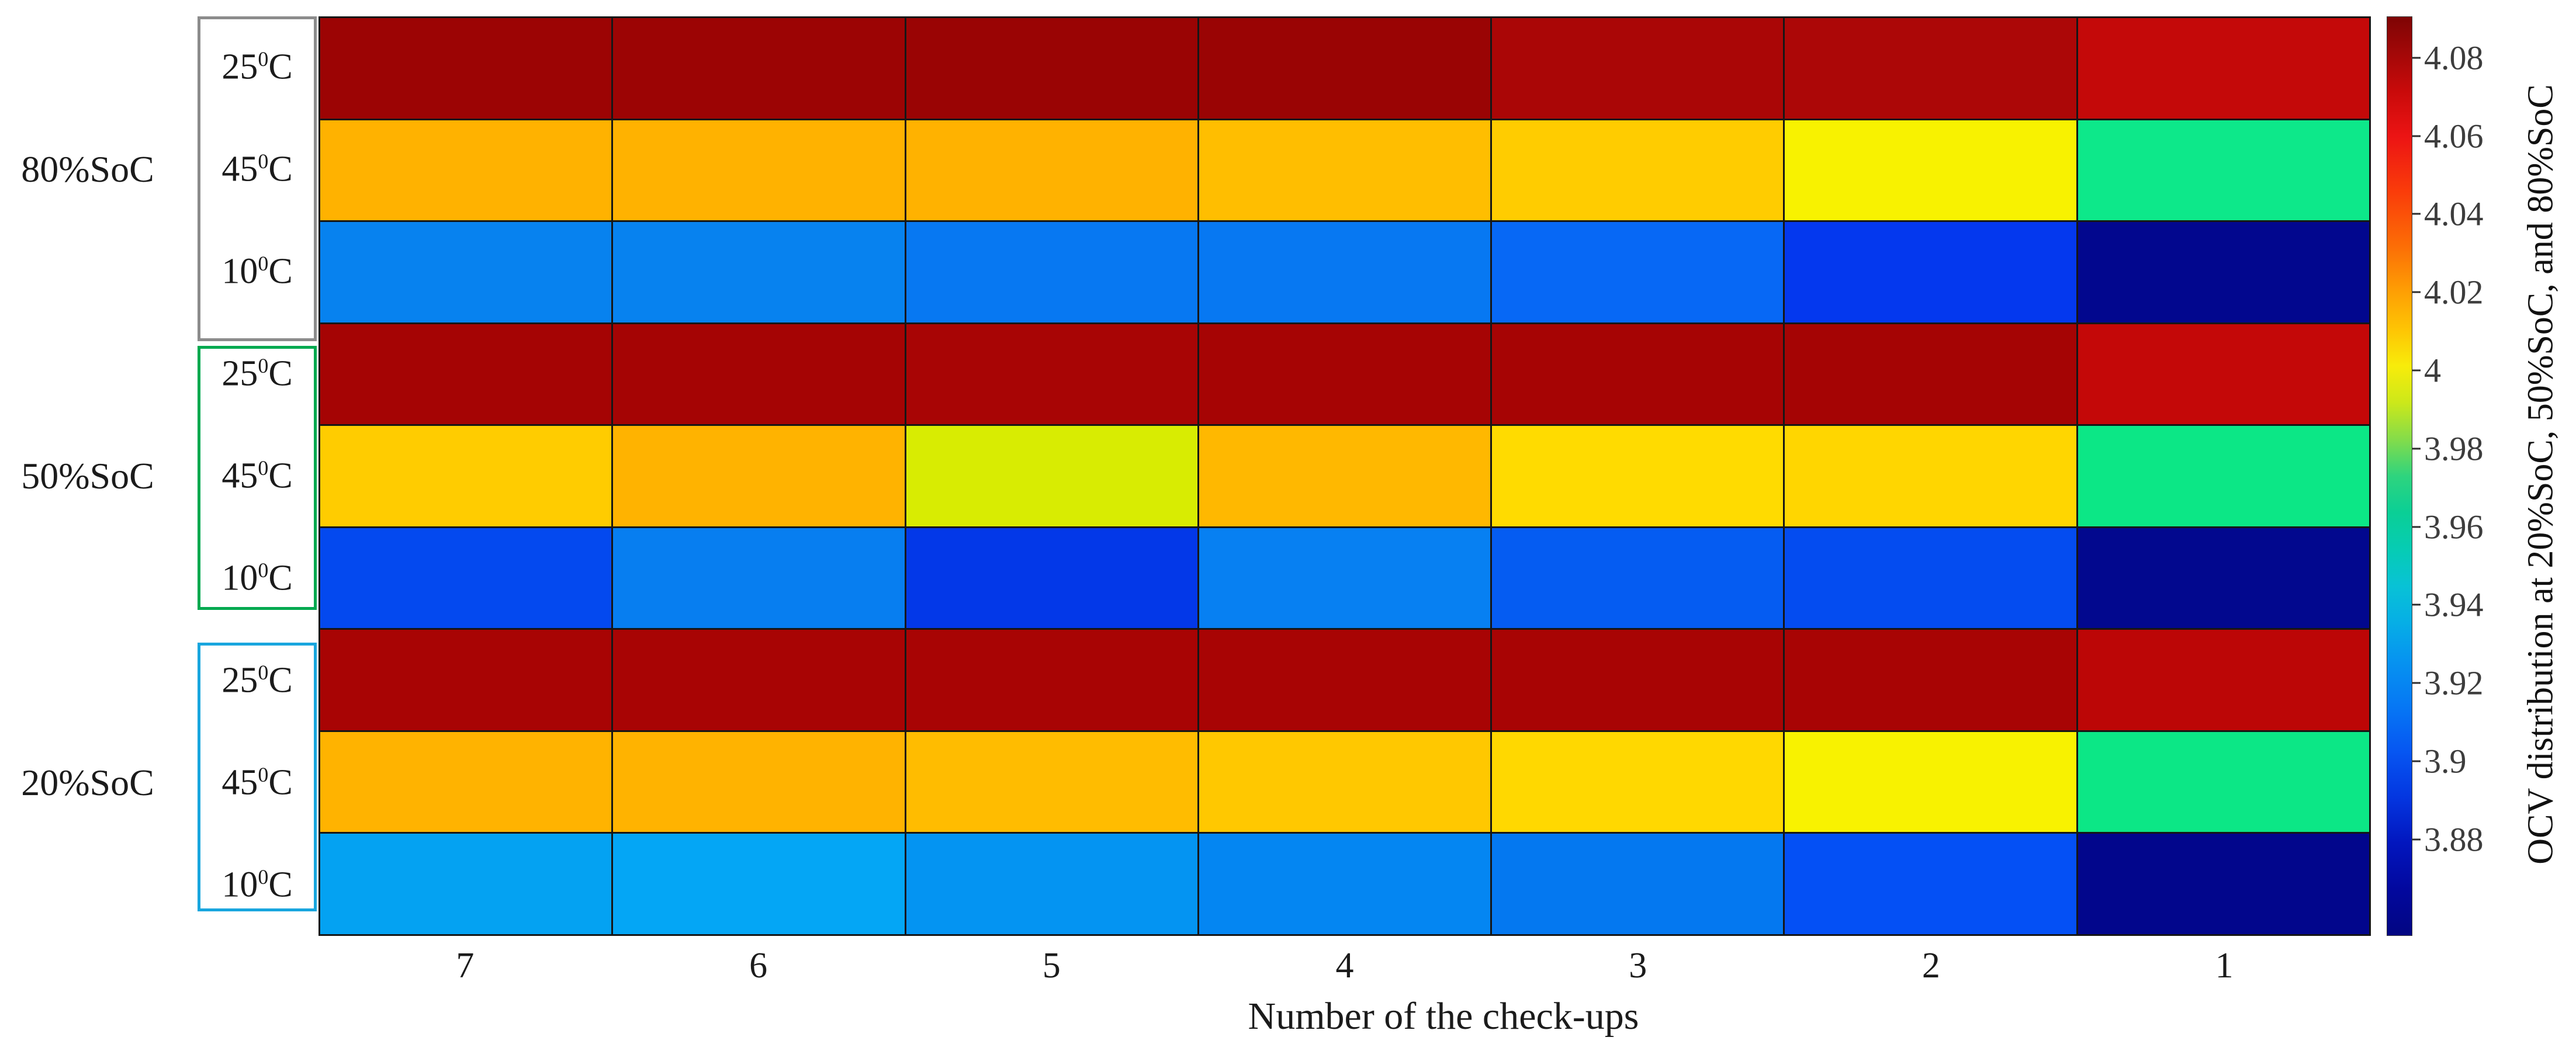 The height and width of the screenshot is (1058, 2576). I want to click on heatmap-cell-g0-r2-c5, so click(1051, 272).